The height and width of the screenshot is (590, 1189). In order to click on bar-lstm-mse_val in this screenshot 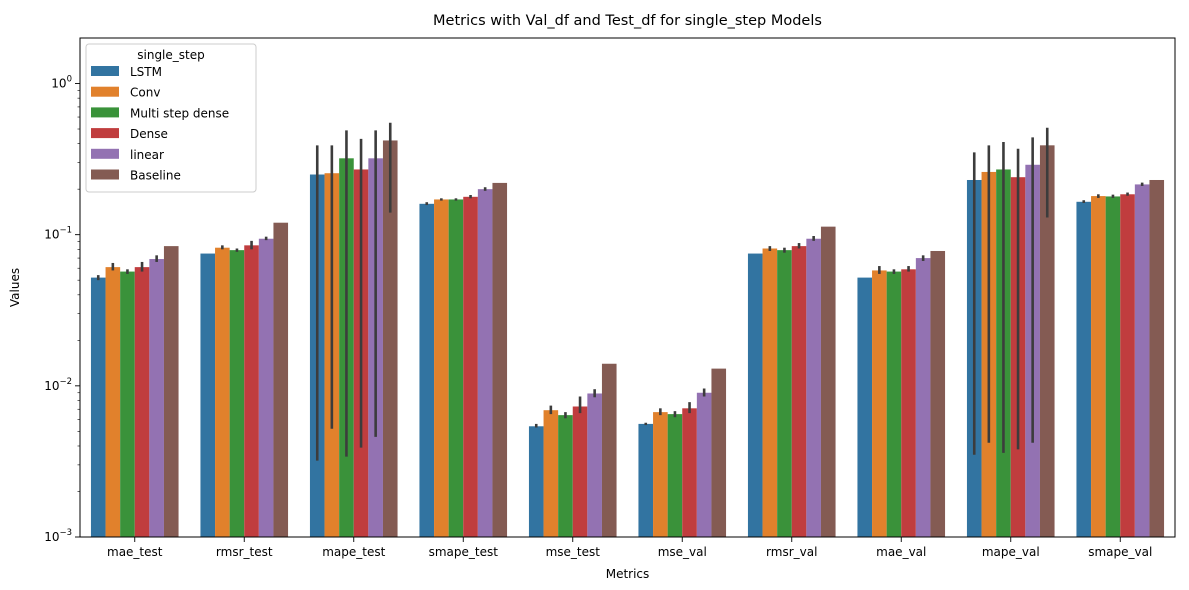, I will do `click(646, 480)`.